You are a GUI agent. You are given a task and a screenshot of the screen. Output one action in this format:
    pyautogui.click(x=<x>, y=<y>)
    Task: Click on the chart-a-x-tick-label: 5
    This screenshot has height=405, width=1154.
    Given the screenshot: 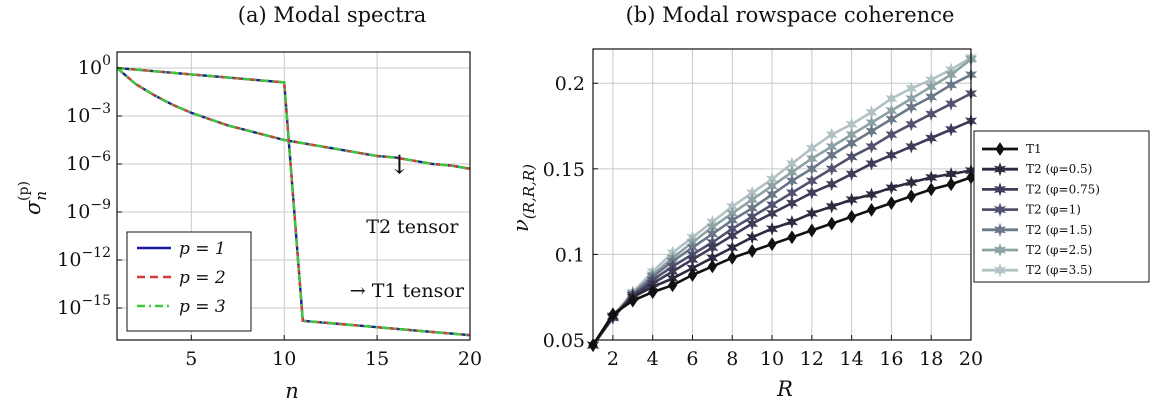 What is the action you would take?
    pyautogui.click(x=191, y=359)
    